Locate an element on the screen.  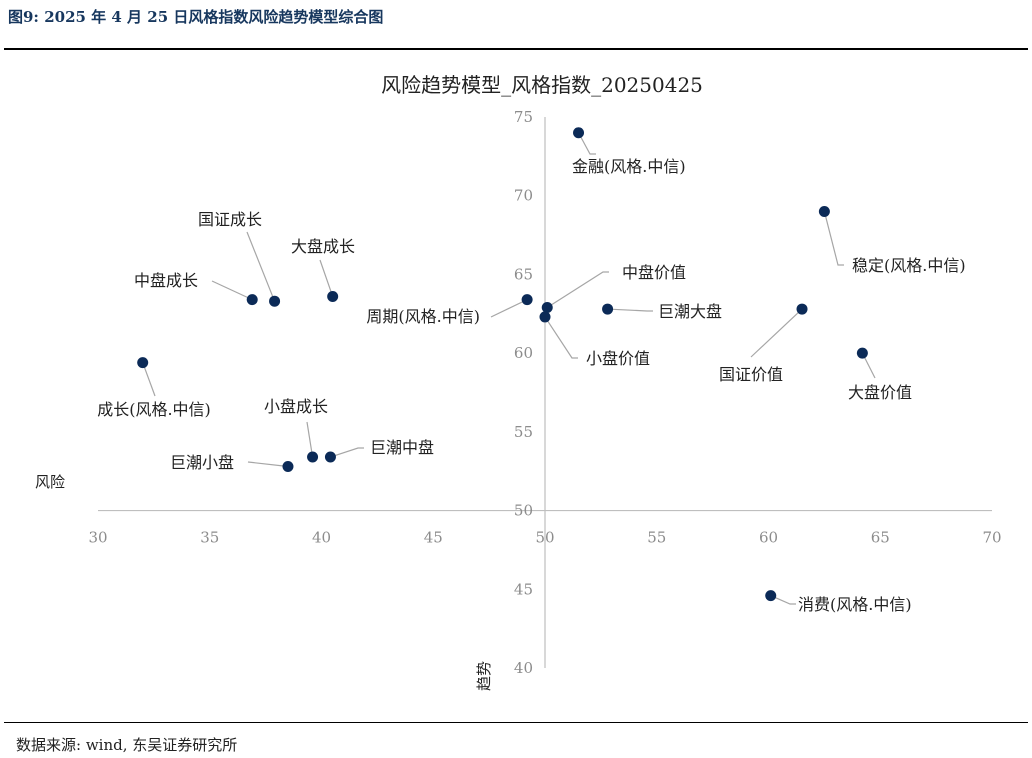
point-label: 小盘价值 is located at coordinates (618, 358).